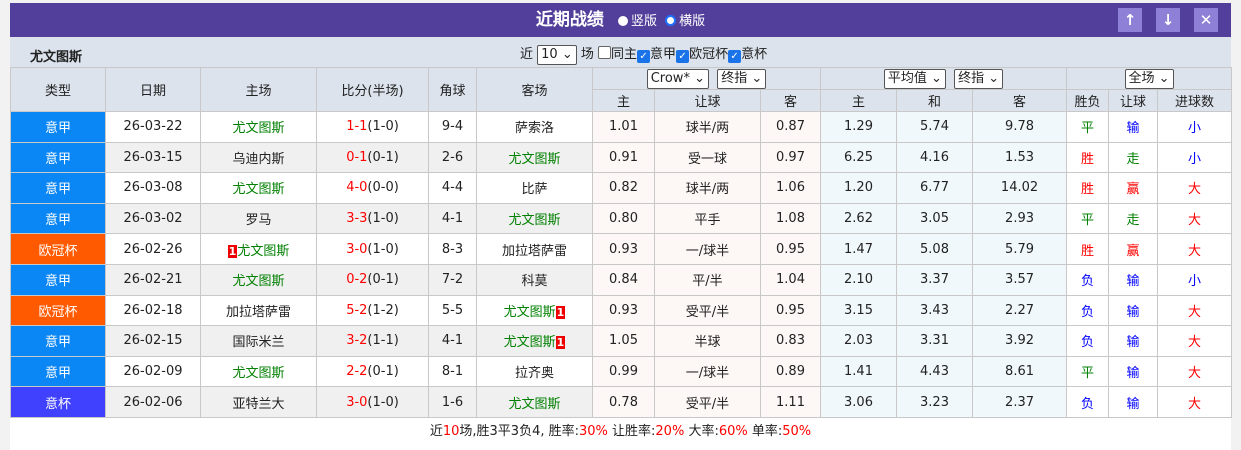  I want to click on horizontal-radio, so click(671, 20).